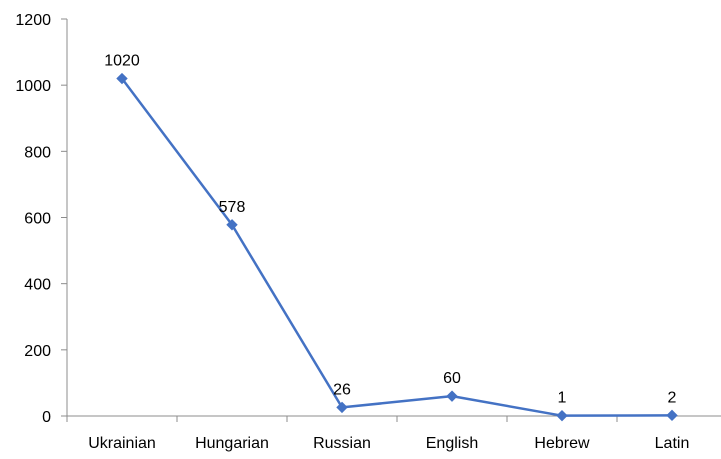 Image resolution: width=721 pixels, height=459 pixels. Describe the element at coordinates (452, 378) in the screenshot. I see `data-label: 60` at that location.